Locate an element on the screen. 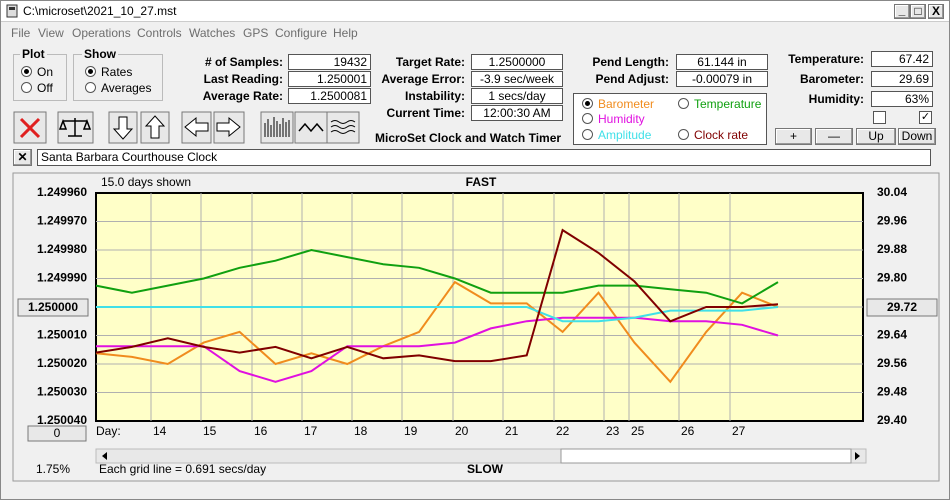 This screenshot has width=950, height=500. group-label: Show is located at coordinates (100, 54).